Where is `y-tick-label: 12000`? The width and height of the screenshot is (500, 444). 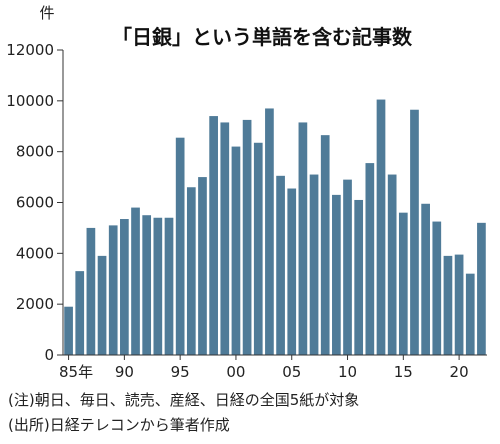 y-tick-label: 12000 is located at coordinates (30, 50).